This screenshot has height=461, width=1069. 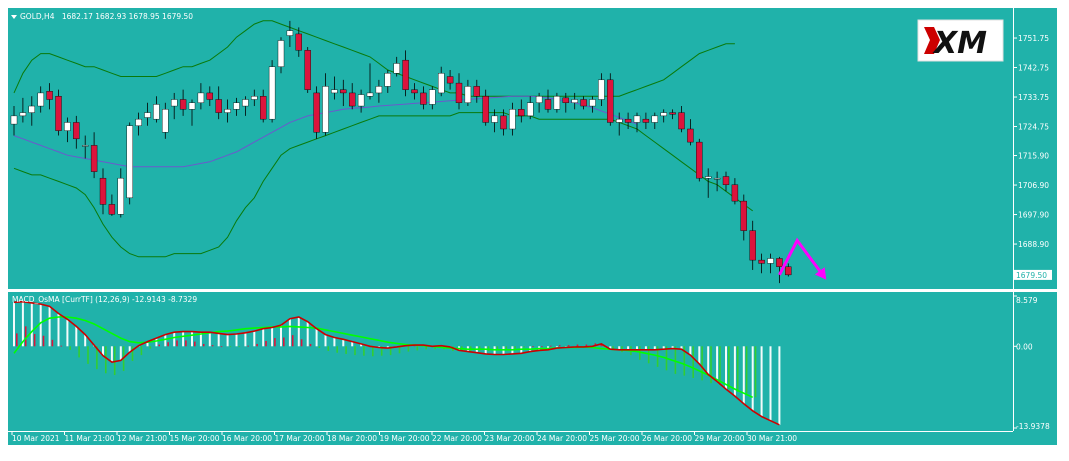 I want to click on indicator-tick-label: 0.00, so click(x=1024, y=346).